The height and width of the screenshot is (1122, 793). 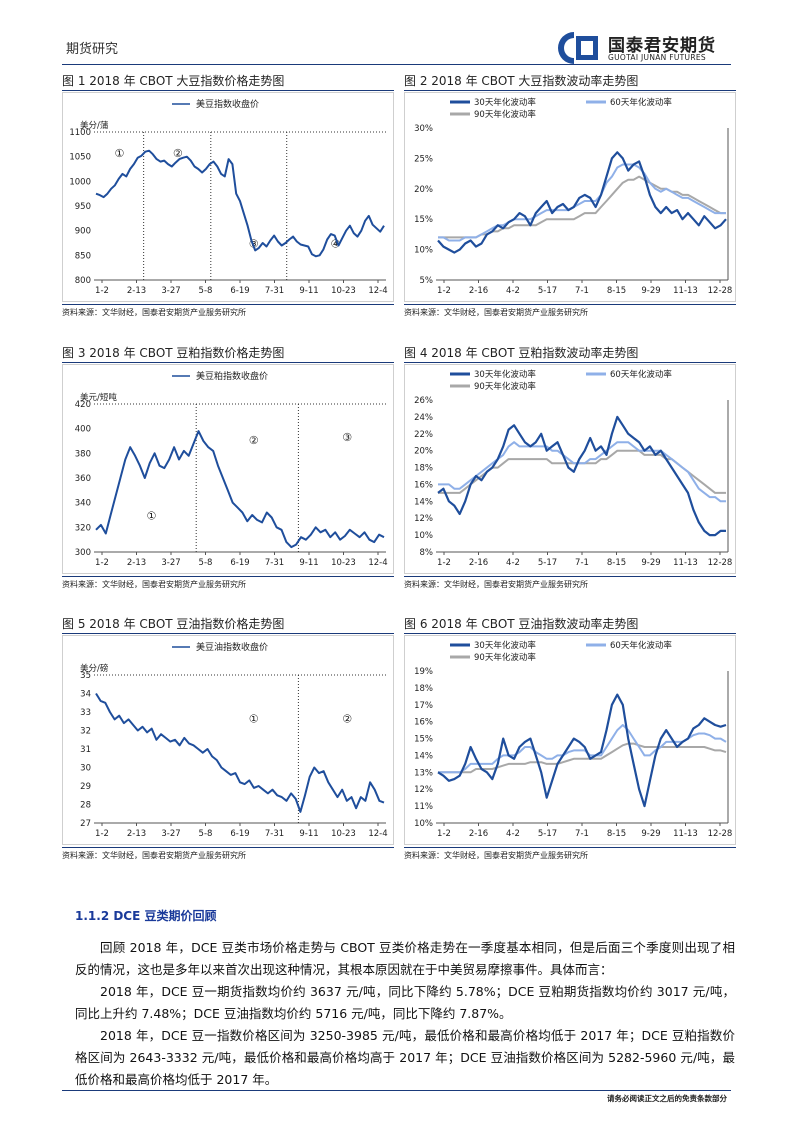 What do you see at coordinates (505, 386) in the screenshot?
I see `legend-label: 90天年化波动率` at bounding box center [505, 386].